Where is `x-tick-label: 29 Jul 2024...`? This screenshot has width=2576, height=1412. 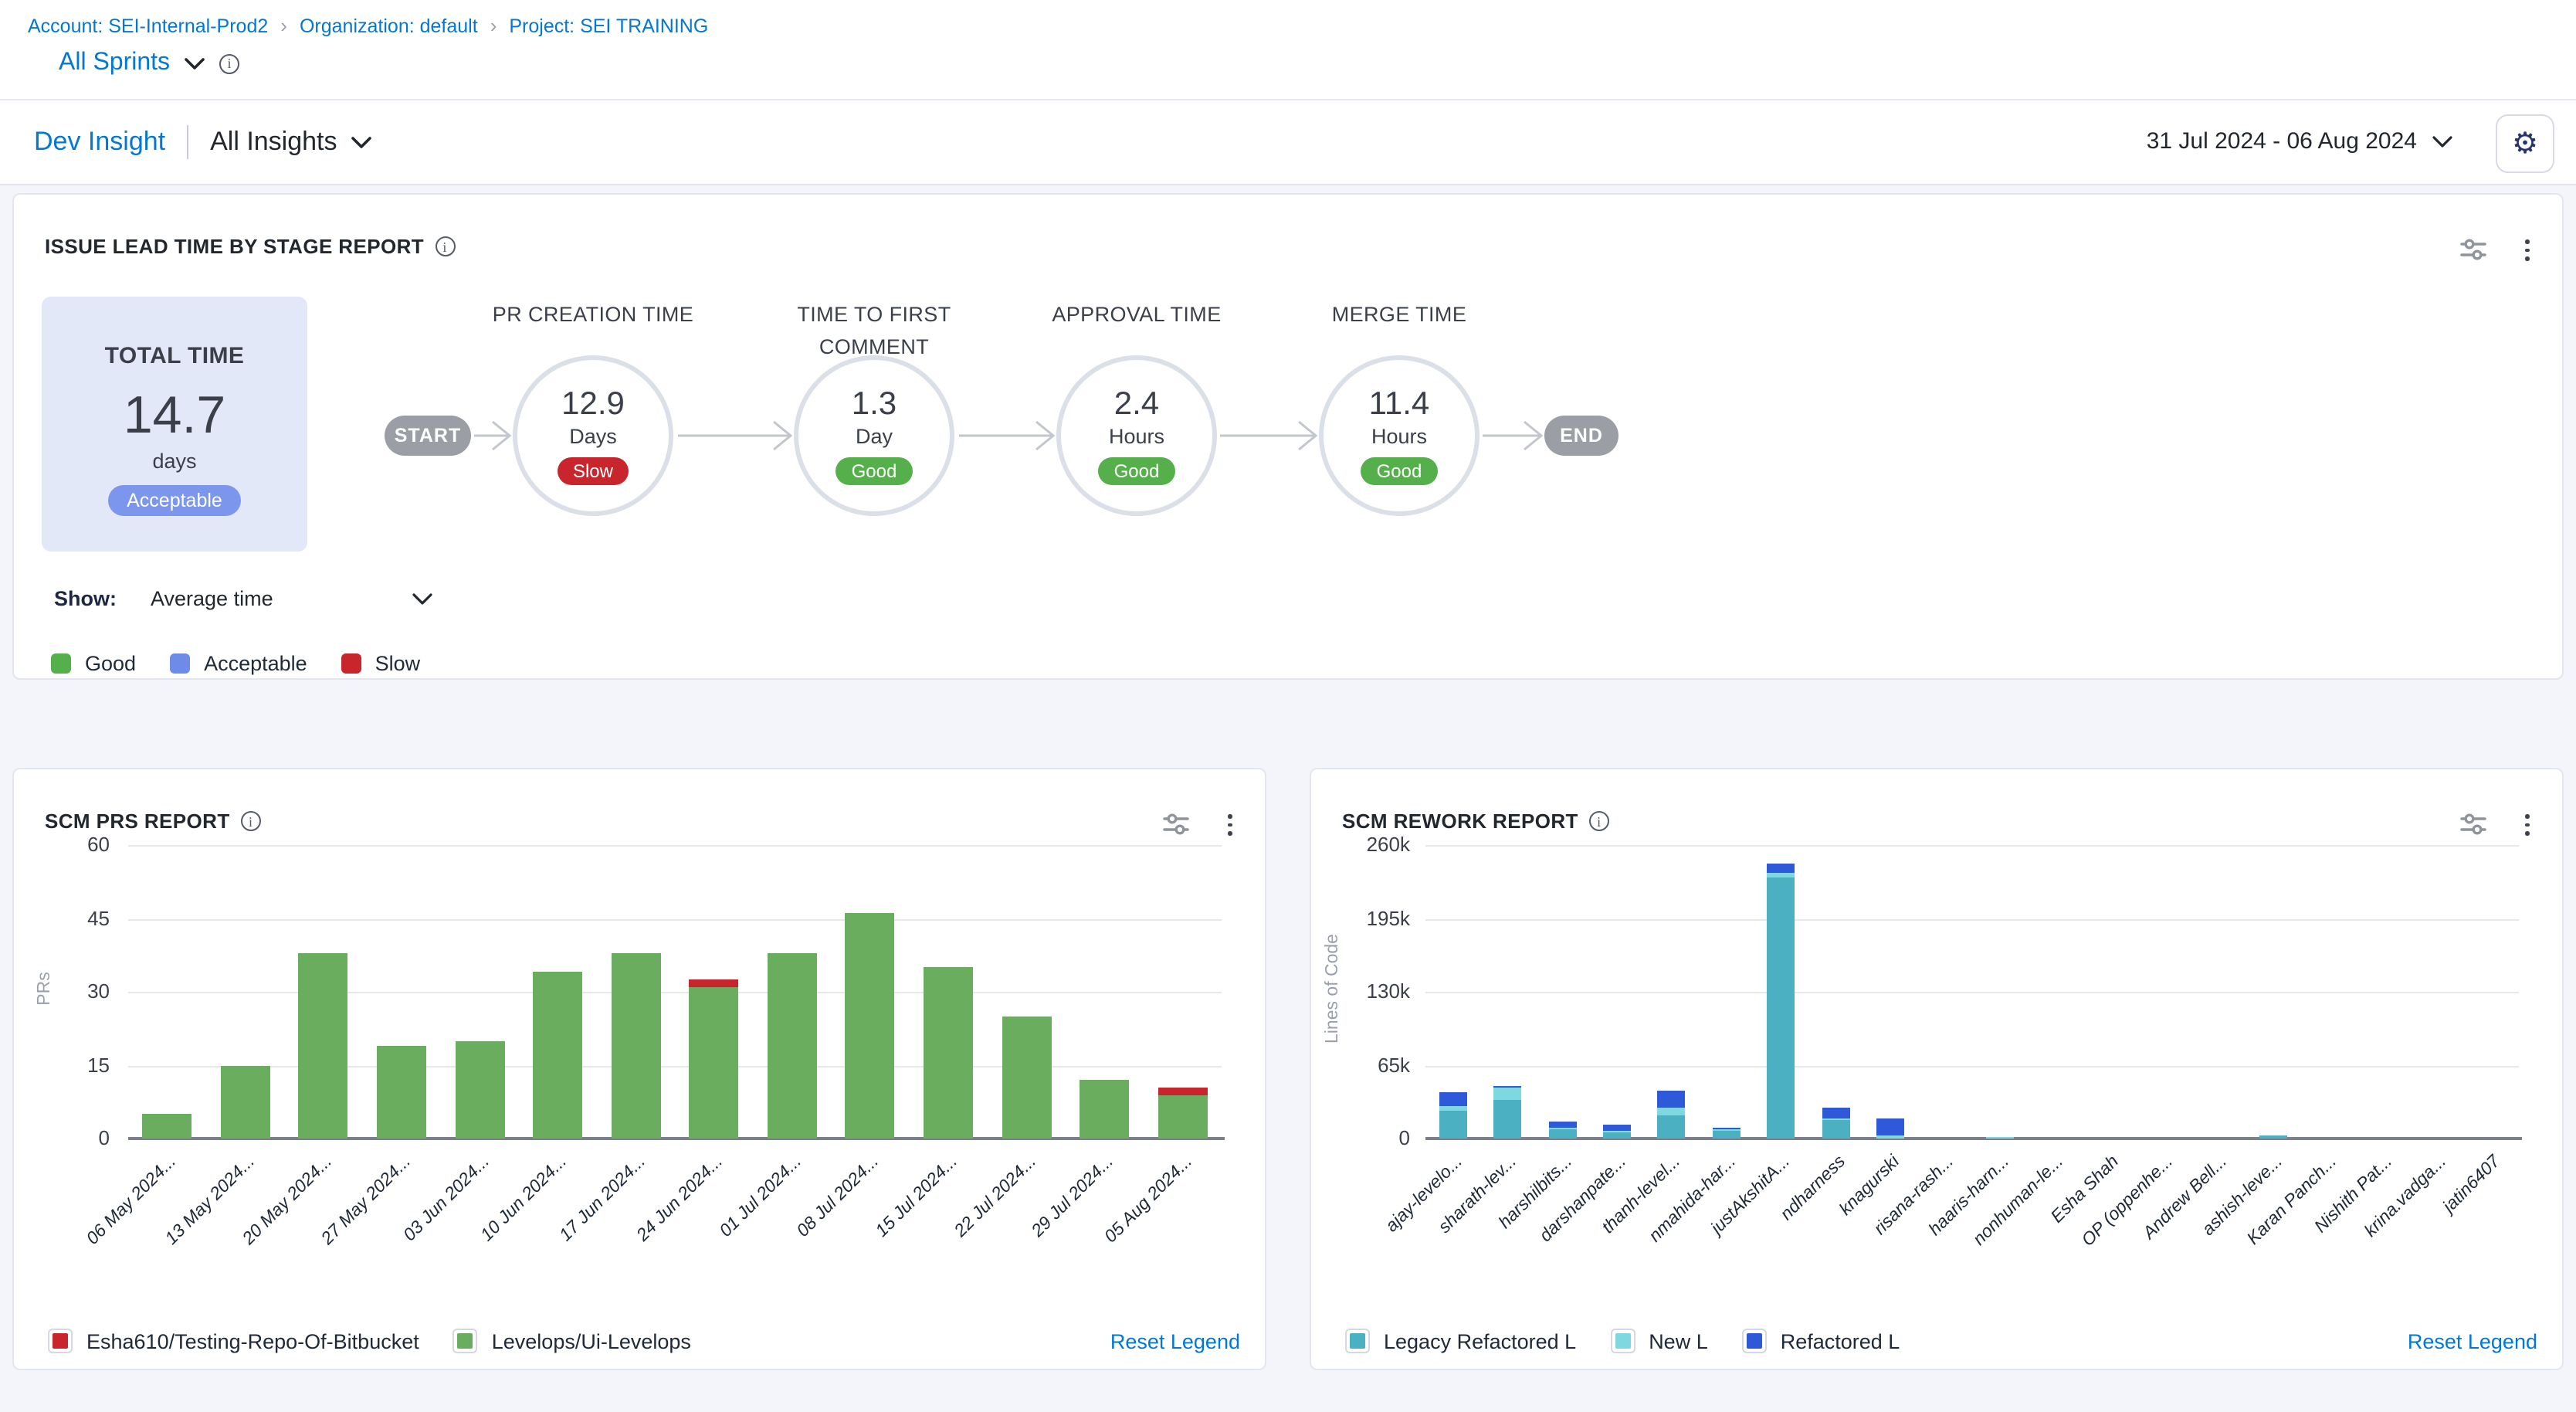 x-tick-label: 29 Jul 2024... is located at coordinates (1073, 1196).